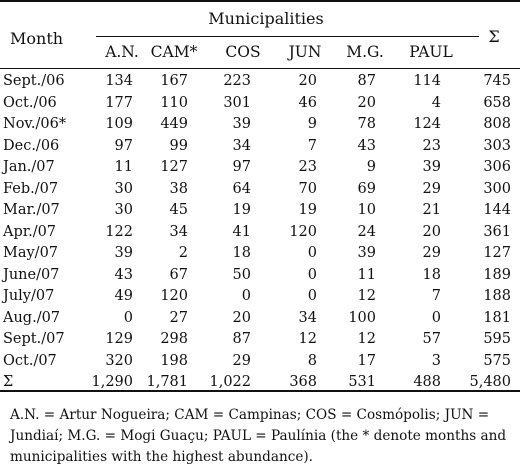  I want to click on value-cell: 368, so click(303, 382).